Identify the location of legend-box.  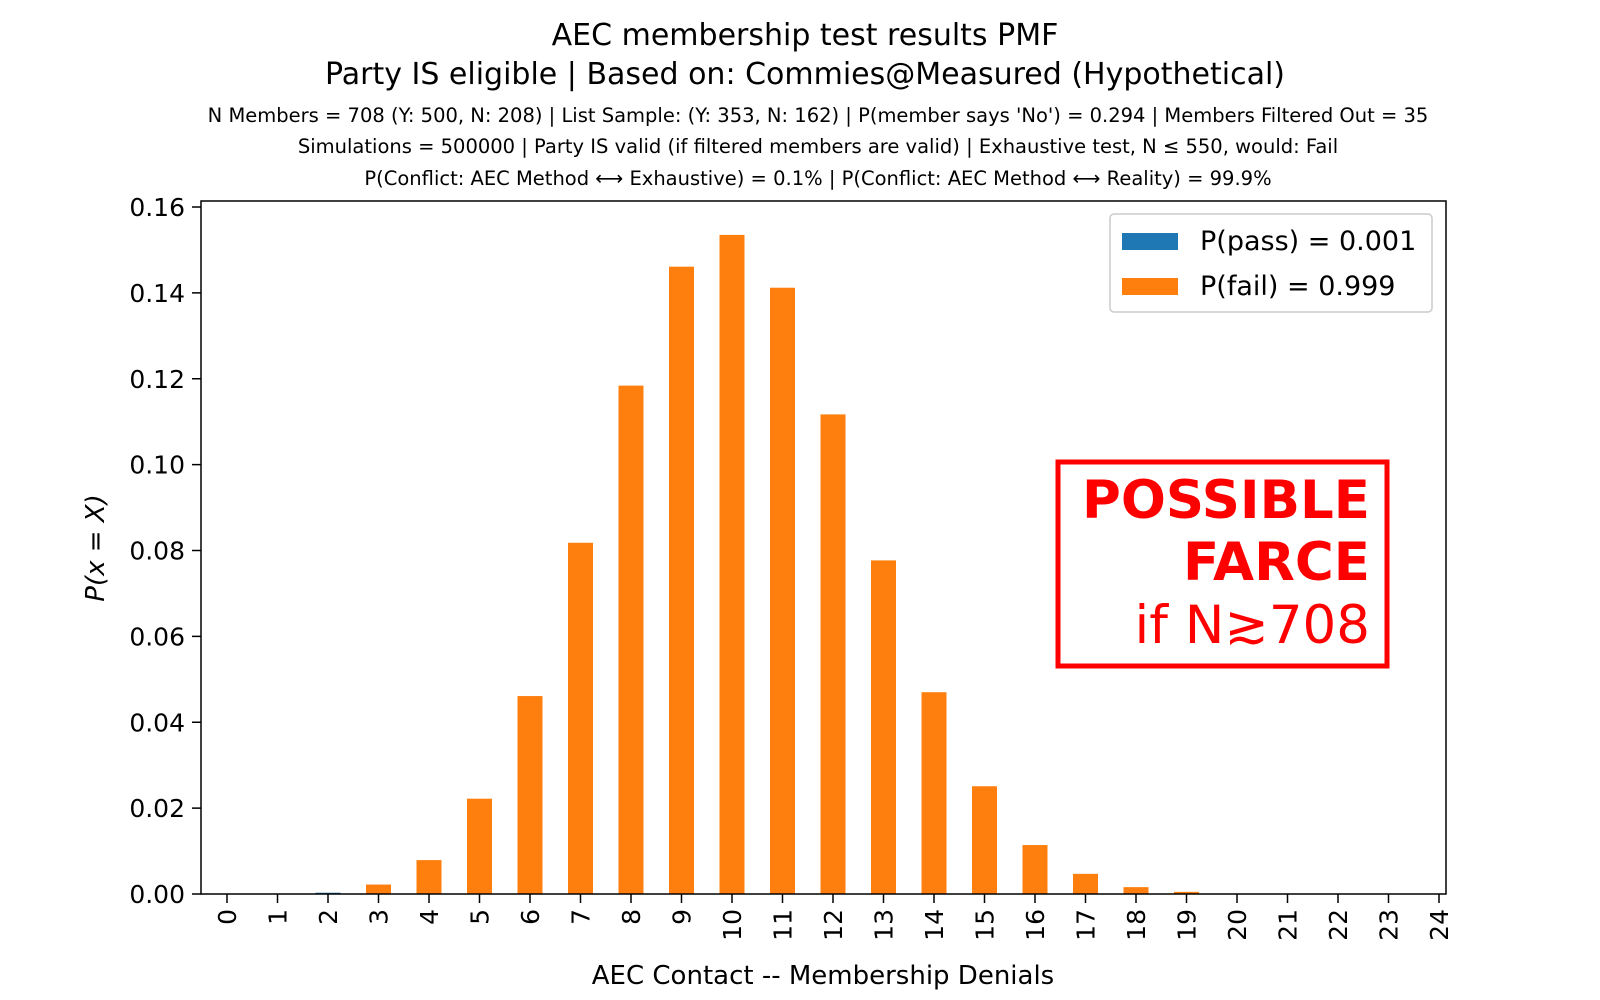
(1271, 263).